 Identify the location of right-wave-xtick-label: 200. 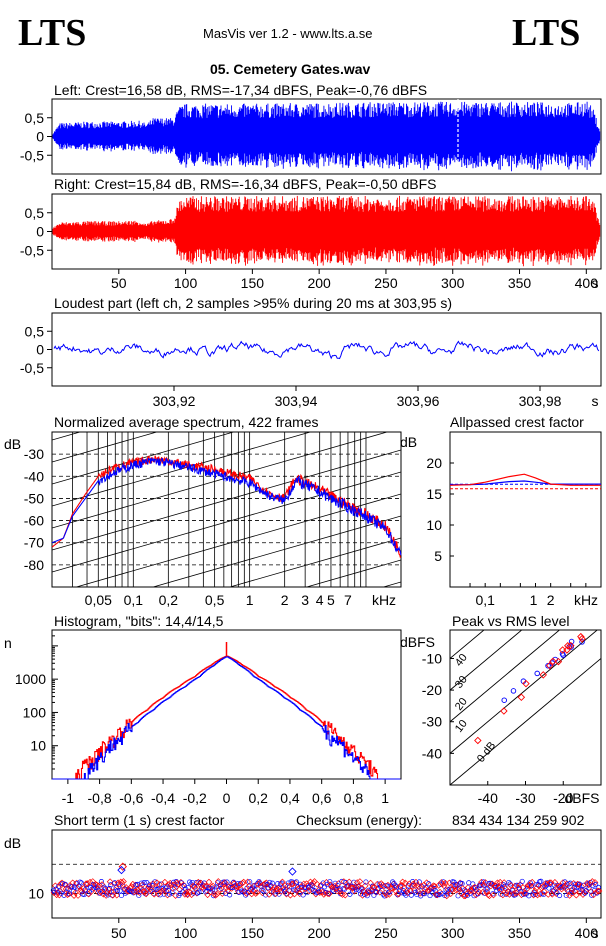
(319, 283).